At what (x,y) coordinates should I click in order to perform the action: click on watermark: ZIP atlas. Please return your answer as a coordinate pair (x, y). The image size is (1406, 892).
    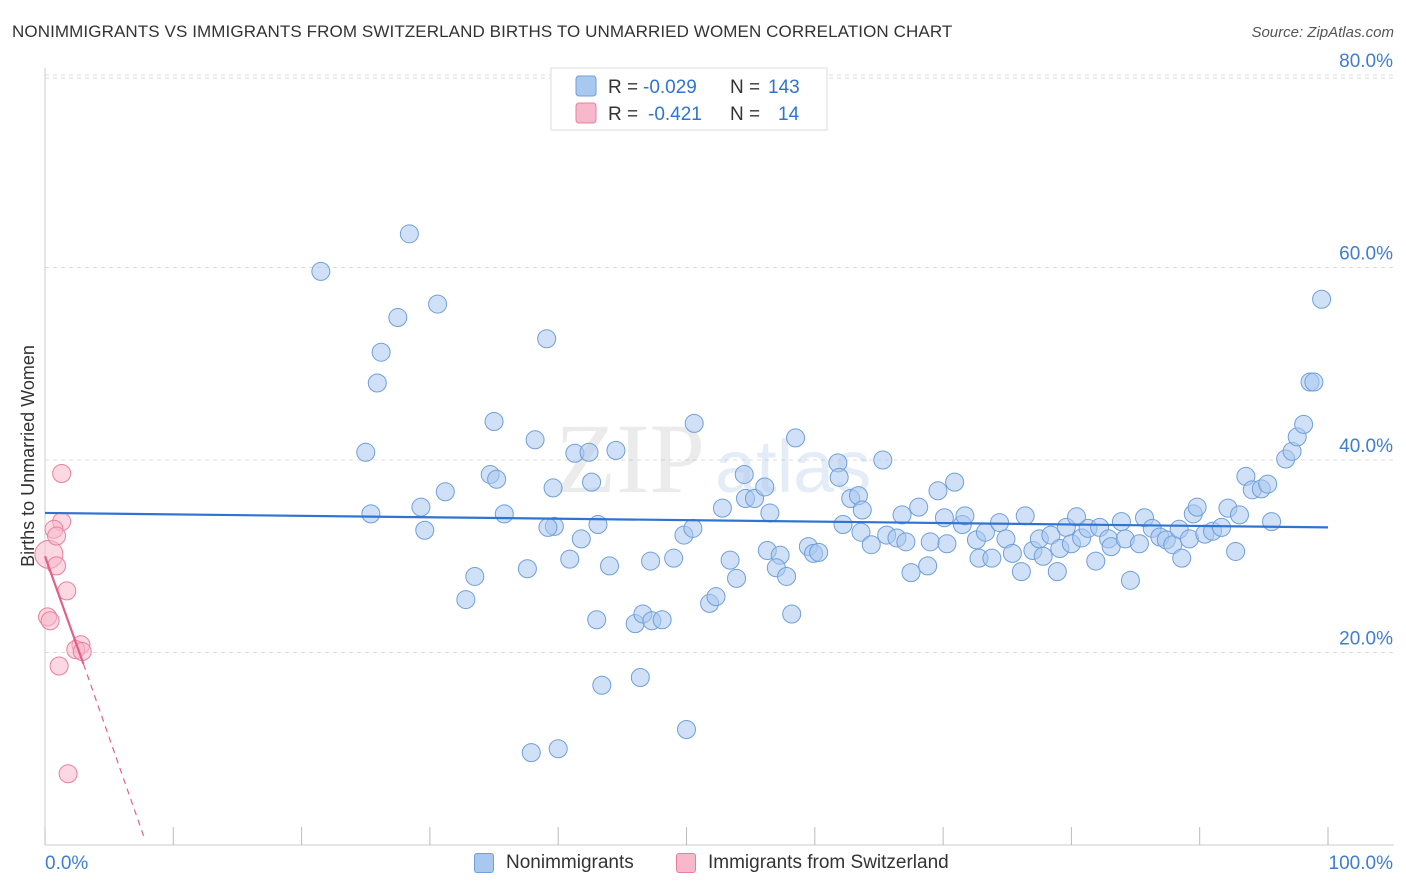
    Looking at the image, I should click on (713, 458).